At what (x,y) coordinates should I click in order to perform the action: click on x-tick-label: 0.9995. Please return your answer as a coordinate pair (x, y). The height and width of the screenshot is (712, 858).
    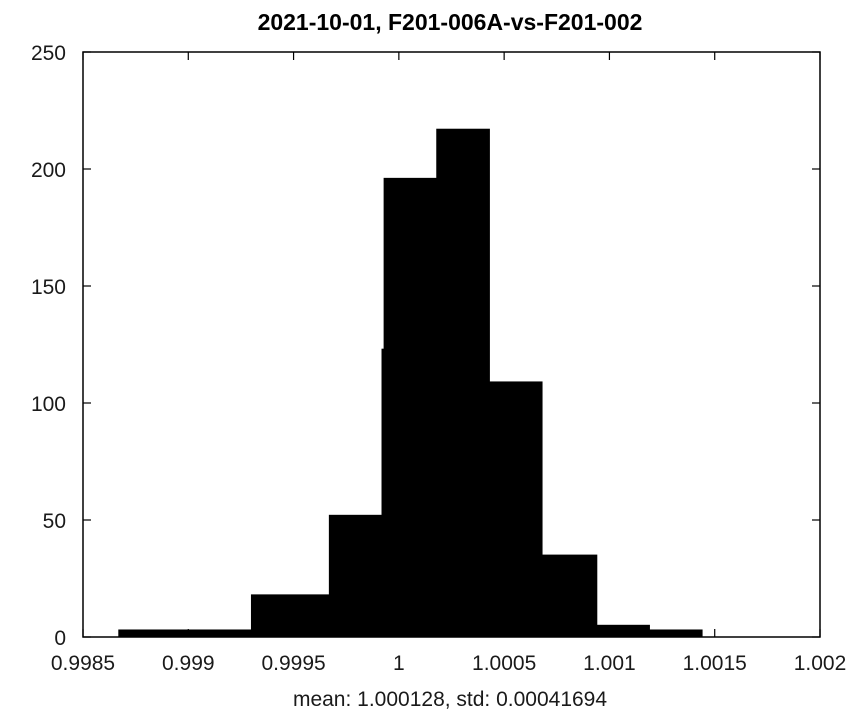
    Looking at the image, I should click on (293, 663).